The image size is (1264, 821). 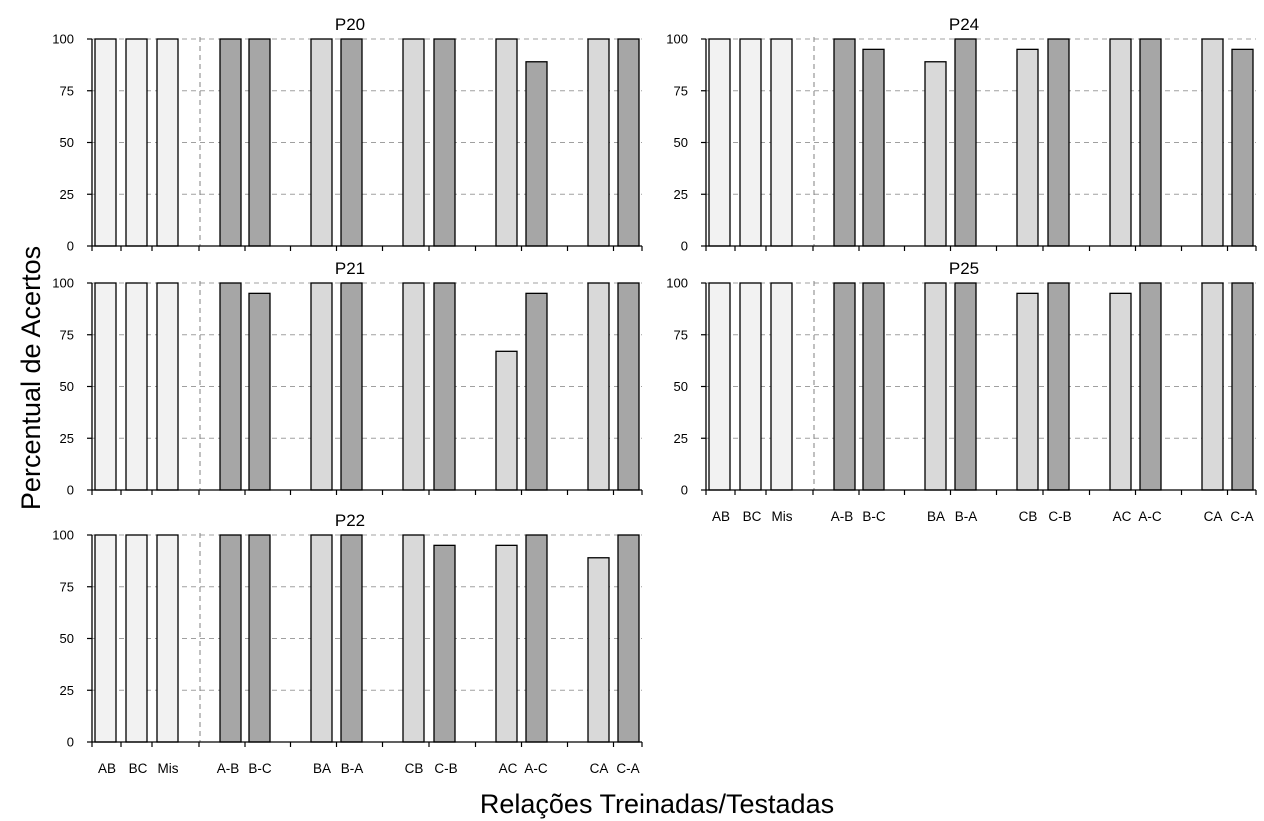 I want to click on x-tick-label: A-B, so click(x=228, y=768).